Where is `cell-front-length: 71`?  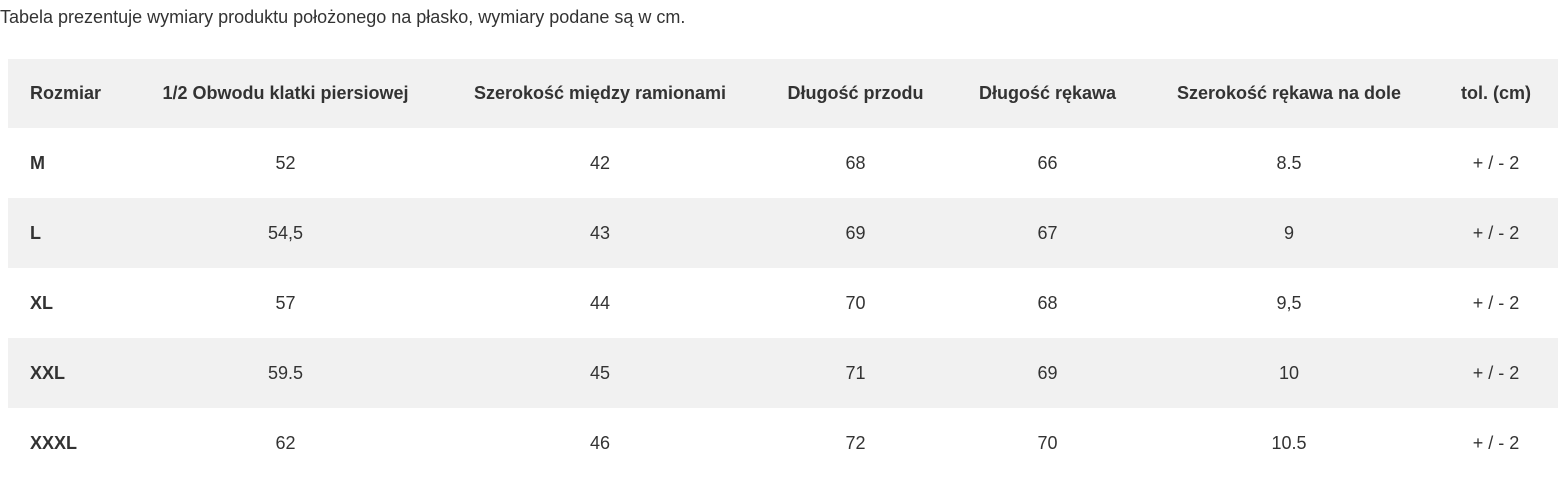 cell-front-length: 71 is located at coordinates (855, 373).